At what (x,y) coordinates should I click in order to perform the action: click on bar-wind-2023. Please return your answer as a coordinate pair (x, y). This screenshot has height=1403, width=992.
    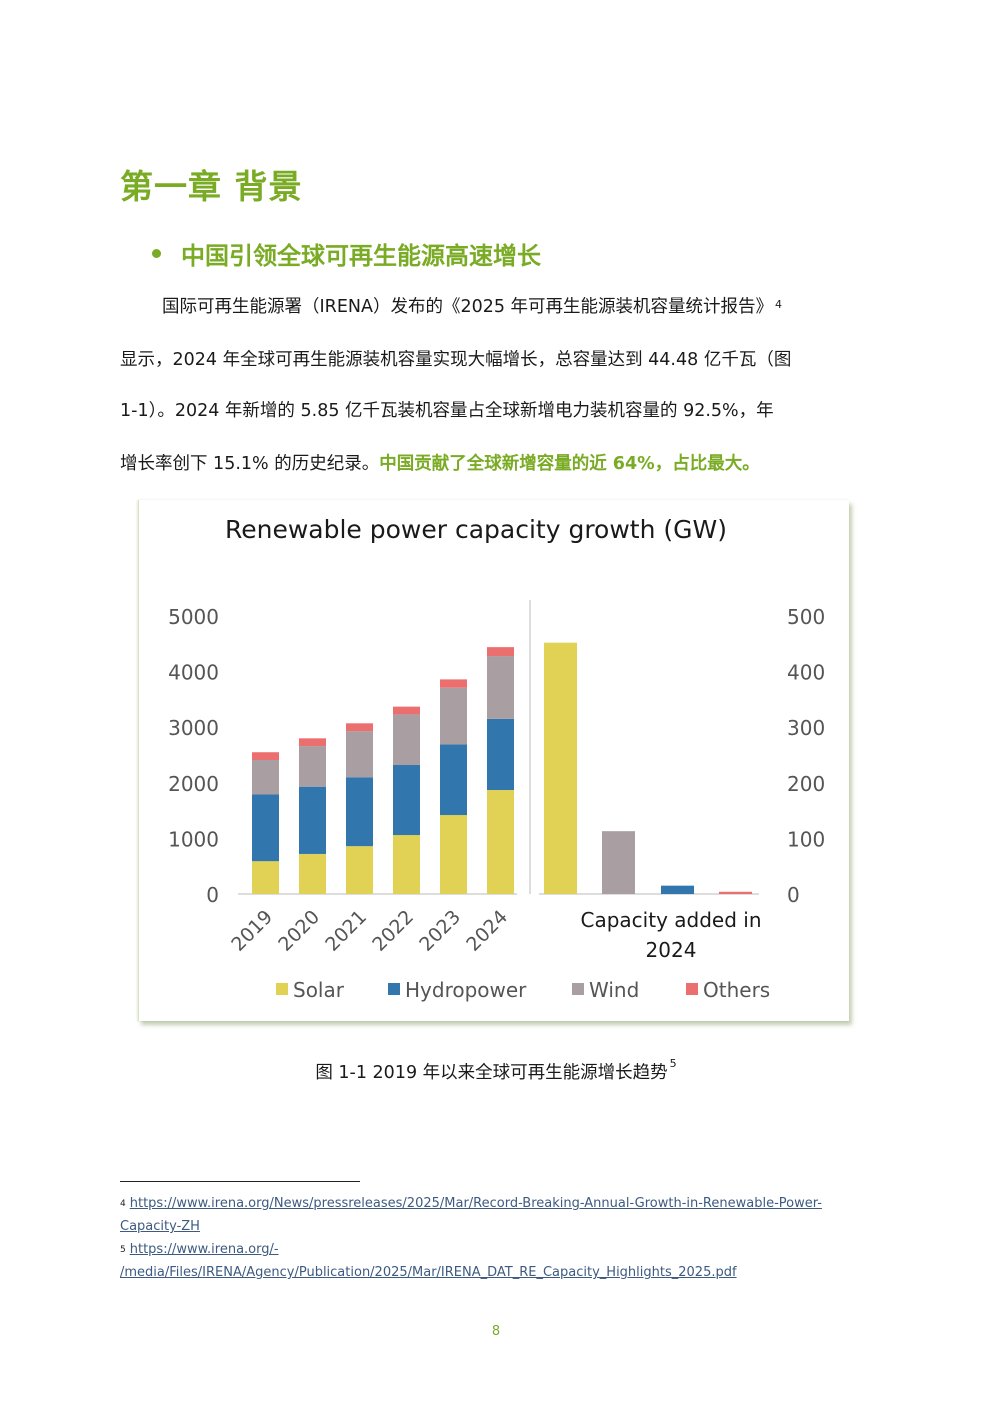
    Looking at the image, I should click on (453, 716).